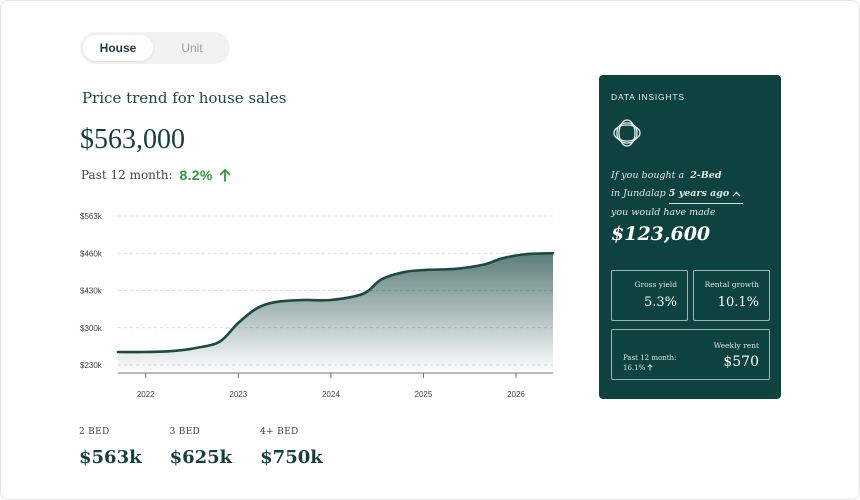  What do you see at coordinates (110, 457) in the screenshot?
I see `bed-value: $563k` at bounding box center [110, 457].